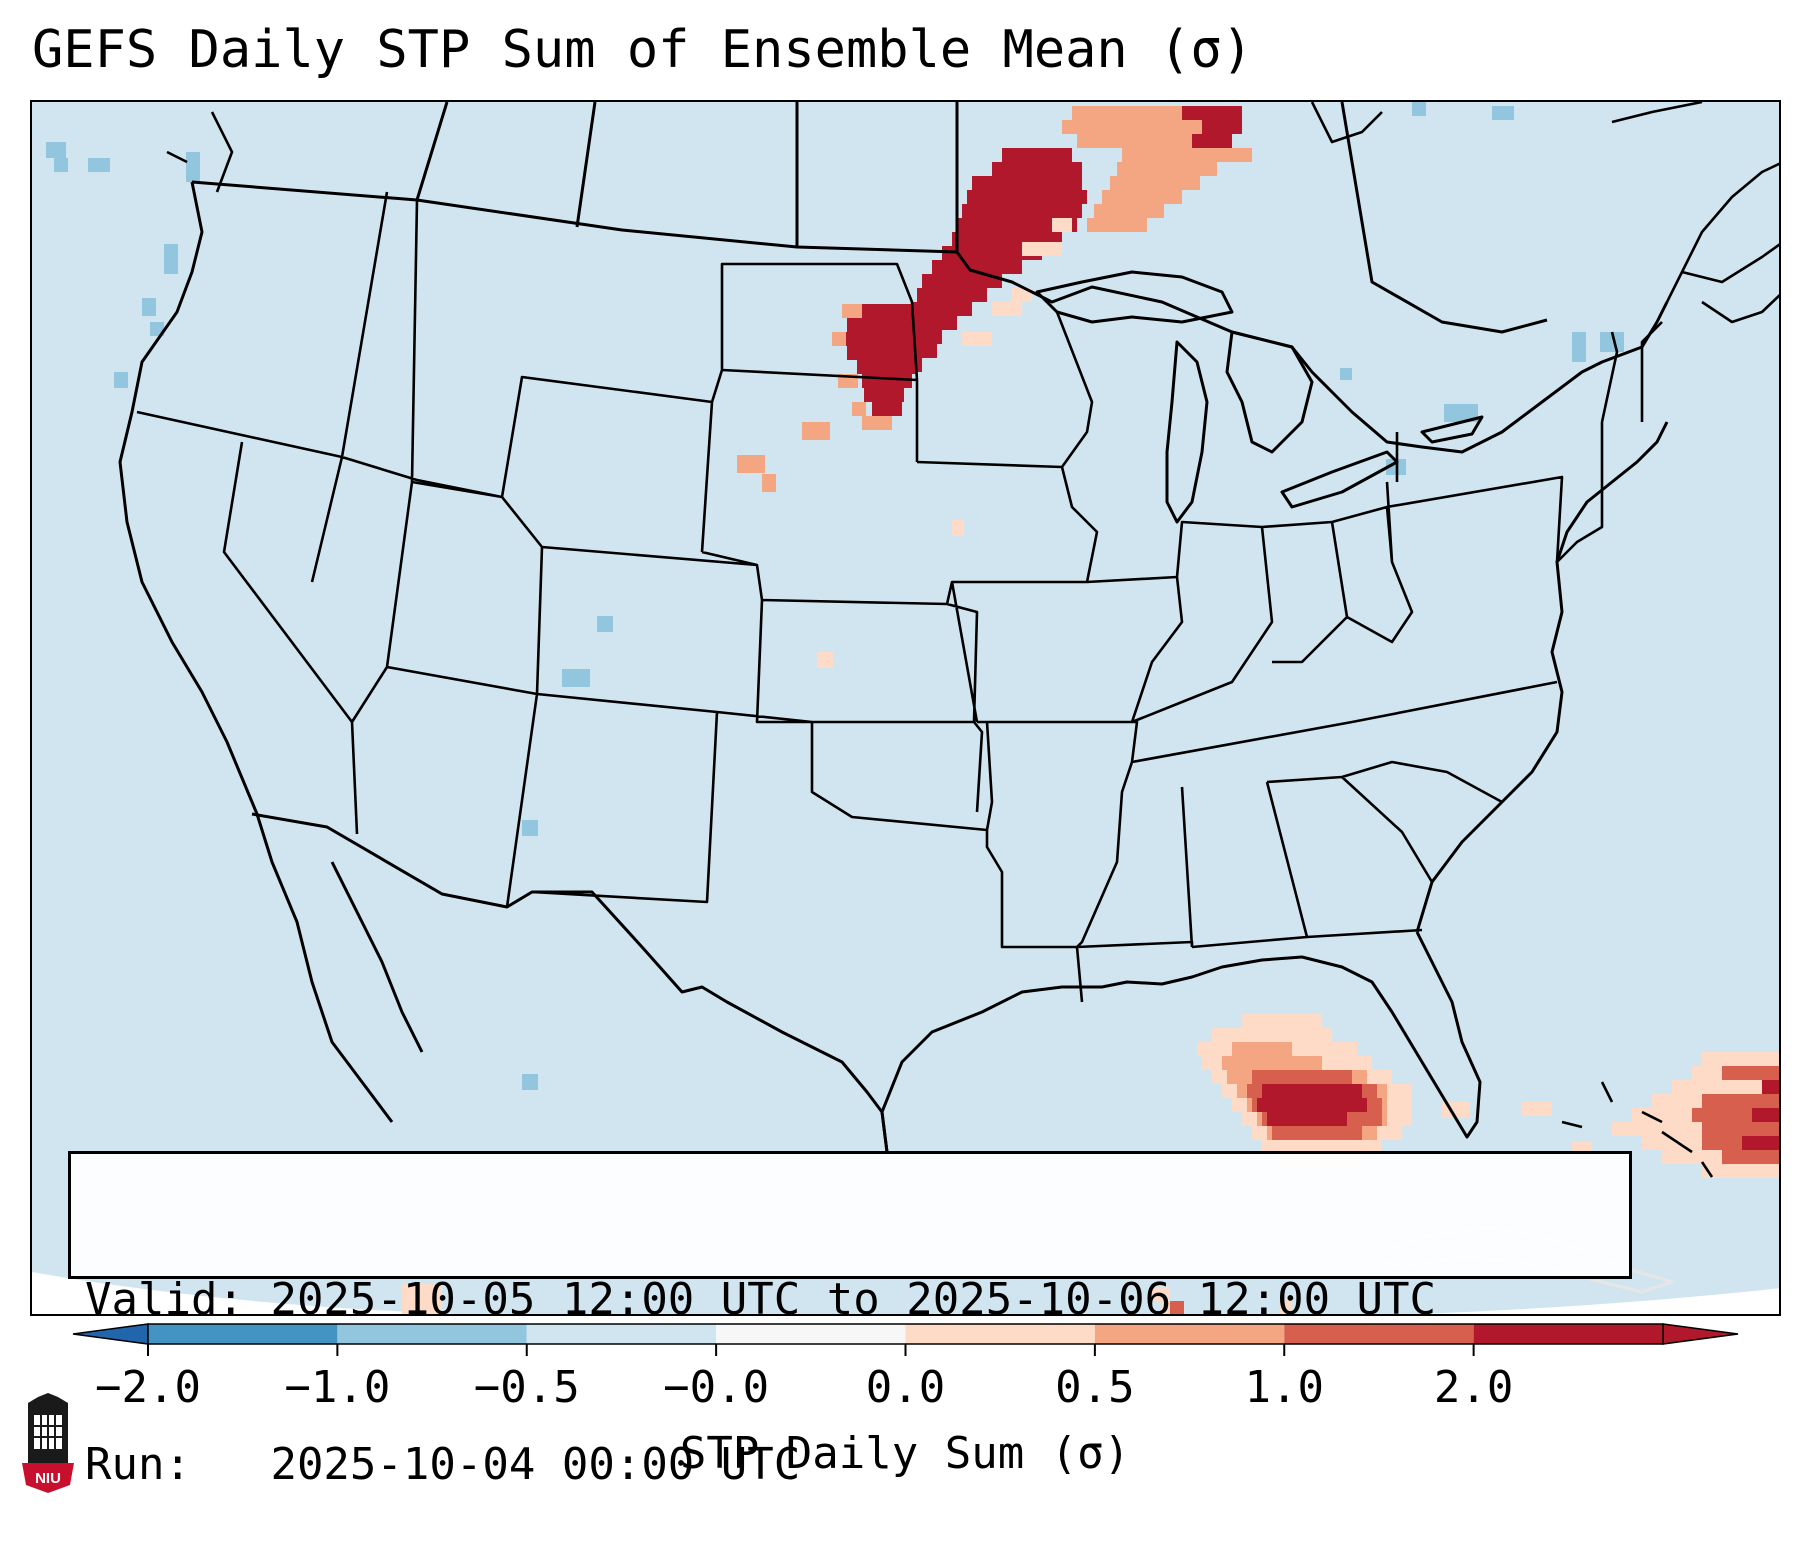  Describe the element at coordinates (1637, 1129) in the screenshot. I see `bahamas-outline` at that location.